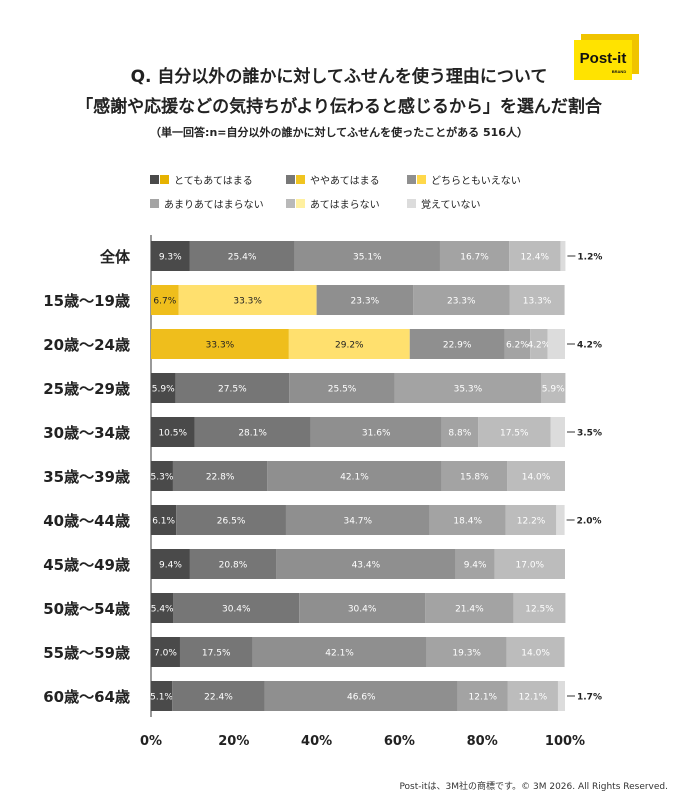  I want to click on category-label: 15歳〜19歳, so click(86, 301).